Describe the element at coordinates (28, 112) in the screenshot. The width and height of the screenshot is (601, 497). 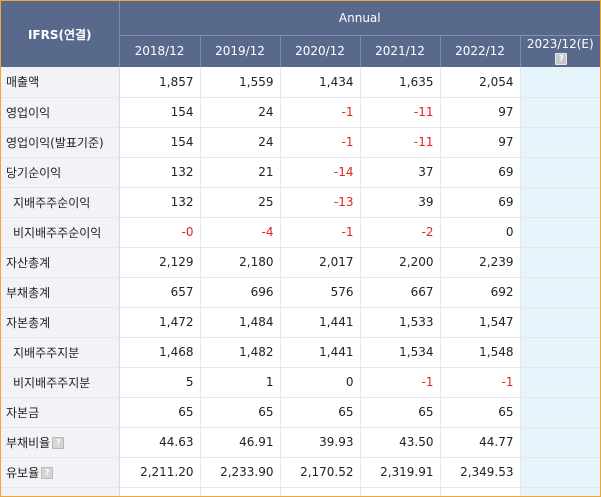
I see `row-label: 영업이익` at that location.